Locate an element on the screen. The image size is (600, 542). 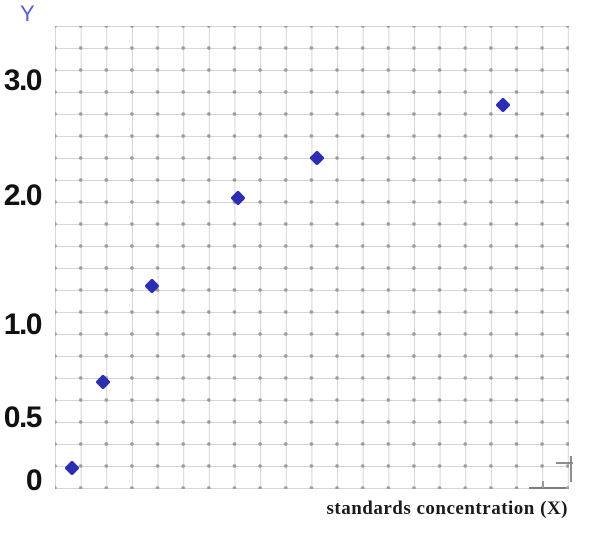
y-tick-label: 0.5 is located at coordinates (23, 417).